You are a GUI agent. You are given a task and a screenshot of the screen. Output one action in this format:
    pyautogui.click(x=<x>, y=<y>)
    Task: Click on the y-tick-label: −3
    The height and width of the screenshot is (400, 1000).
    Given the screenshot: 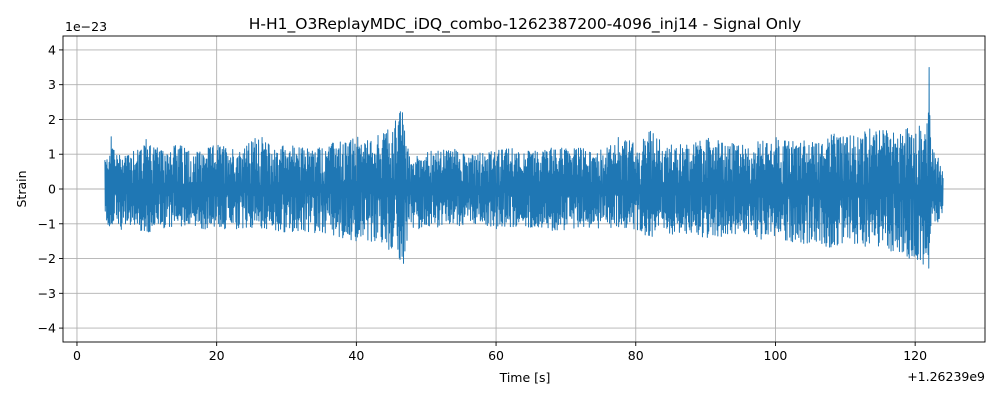 What is the action you would take?
    pyautogui.click(x=47, y=293)
    